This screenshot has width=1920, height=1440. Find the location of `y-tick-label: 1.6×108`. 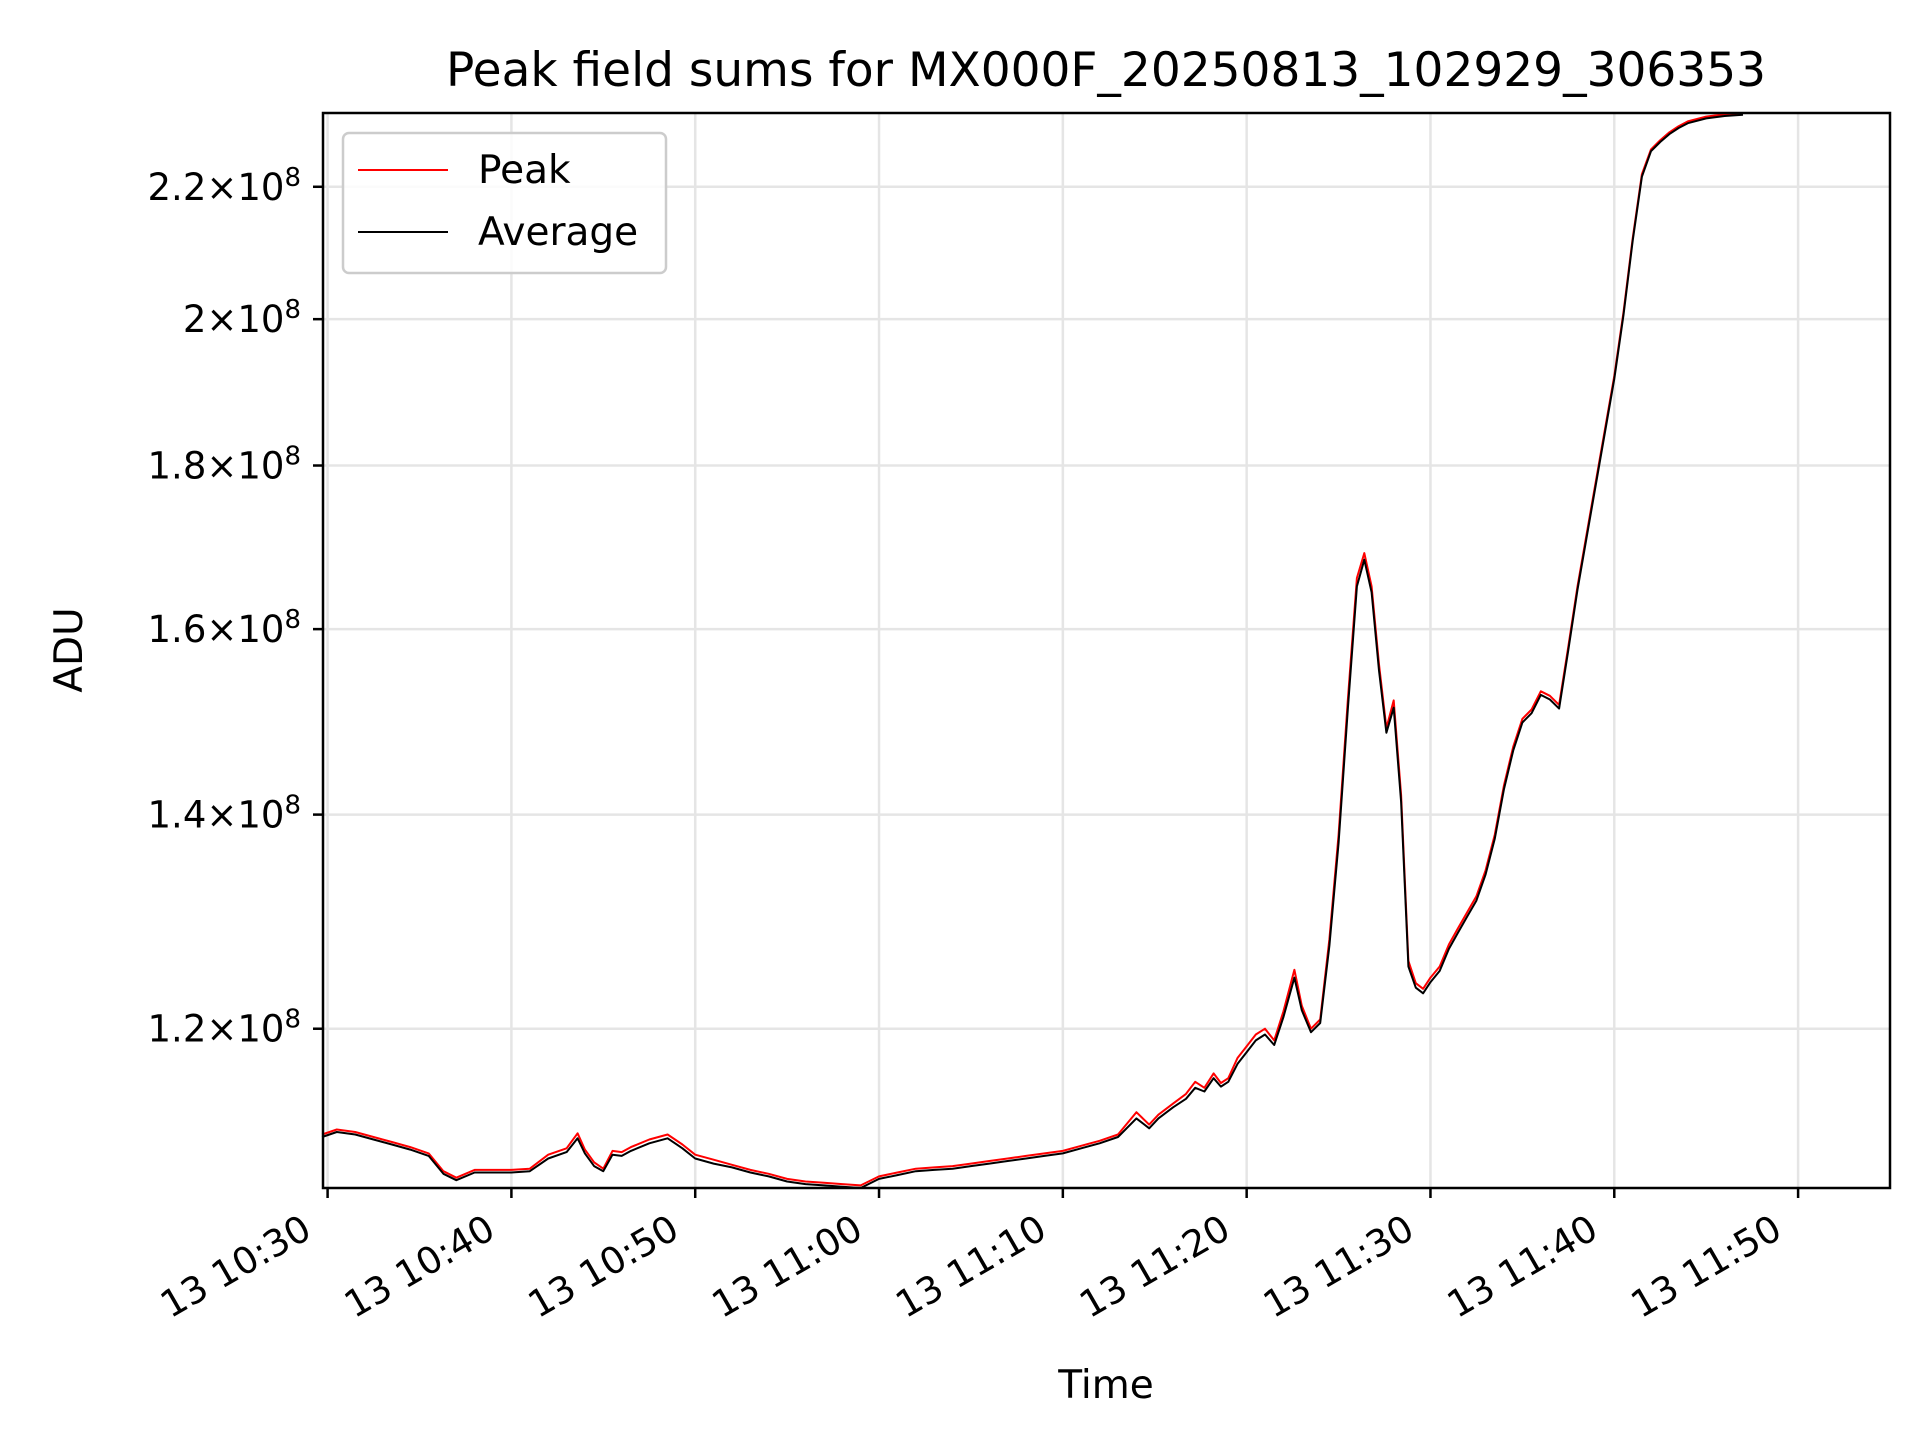

y-tick-label: 1.6×108 is located at coordinates (224, 628).